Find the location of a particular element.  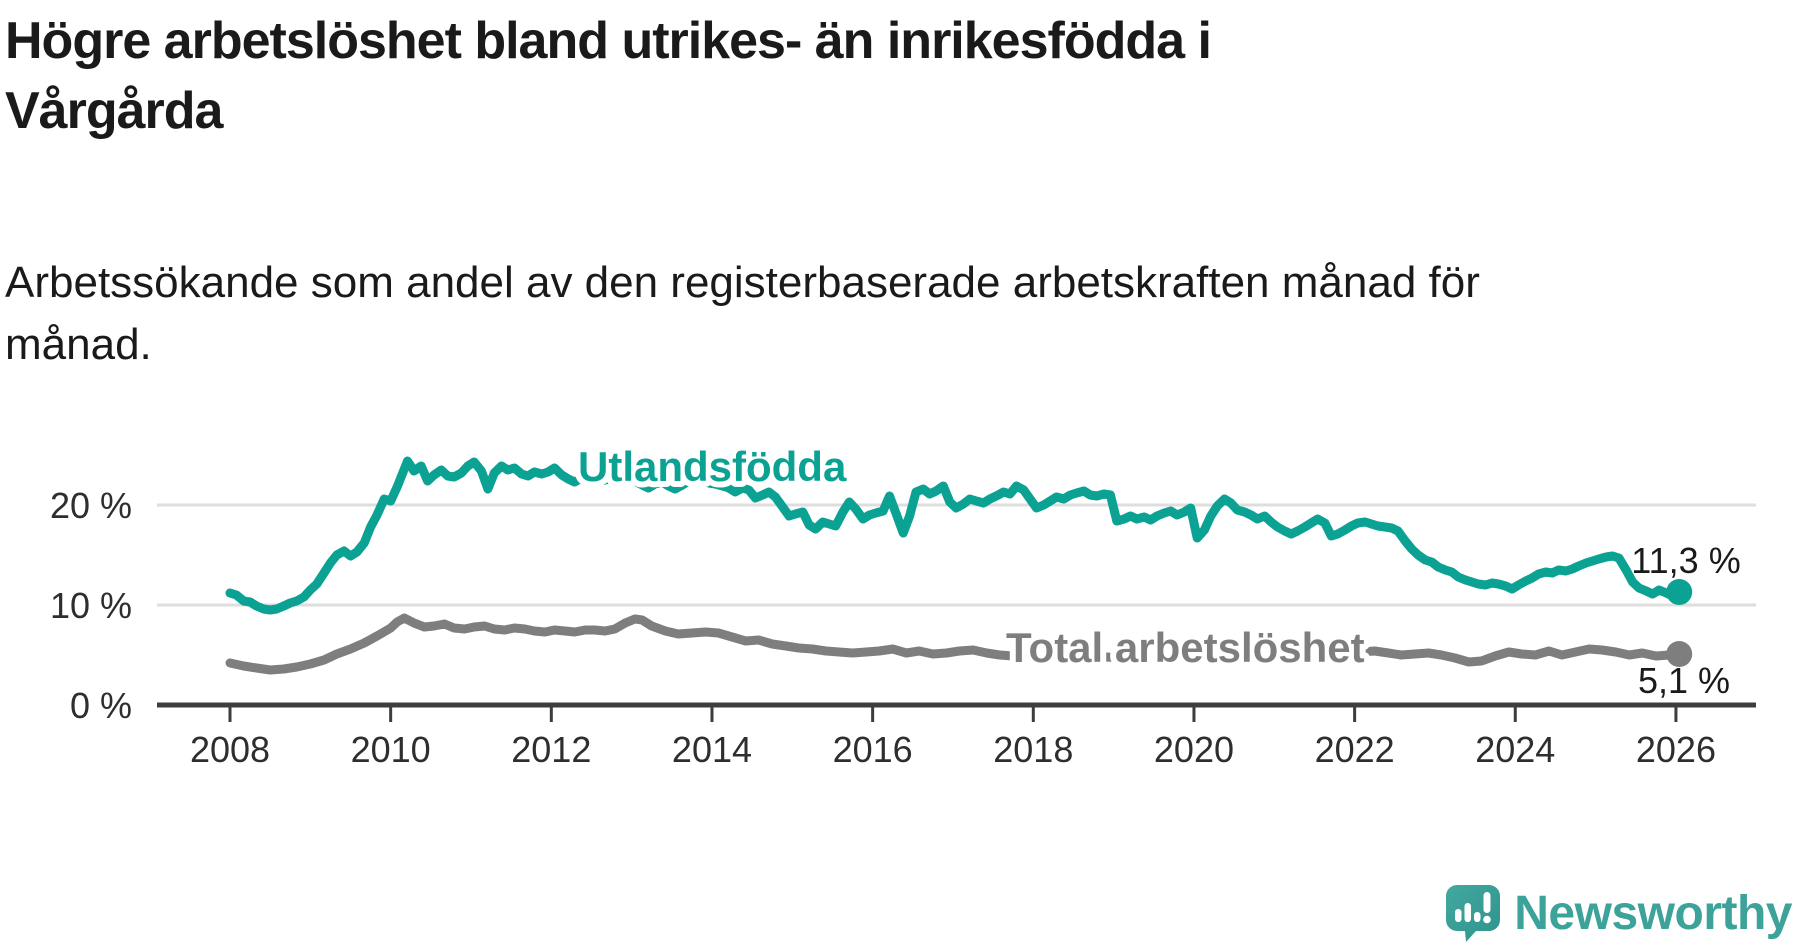

newsworthy-speech-bubble-chart-icon is located at coordinates (1473, 913).